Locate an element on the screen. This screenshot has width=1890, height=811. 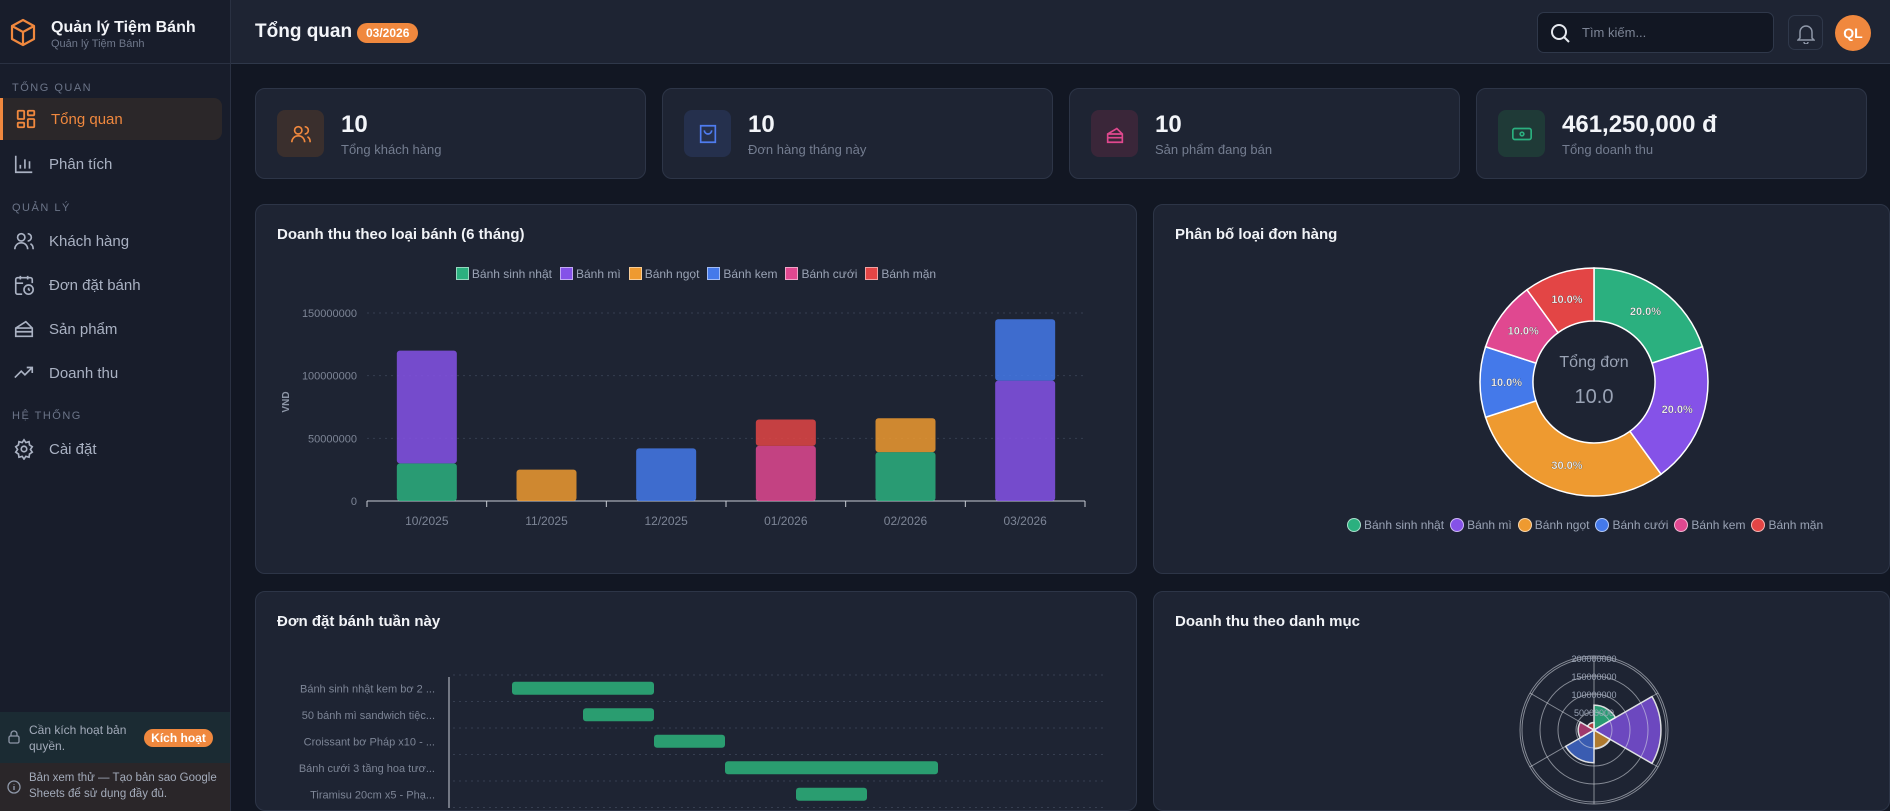
sidebar-item-settings: Cài đặt is located at coordinates (111, 449).